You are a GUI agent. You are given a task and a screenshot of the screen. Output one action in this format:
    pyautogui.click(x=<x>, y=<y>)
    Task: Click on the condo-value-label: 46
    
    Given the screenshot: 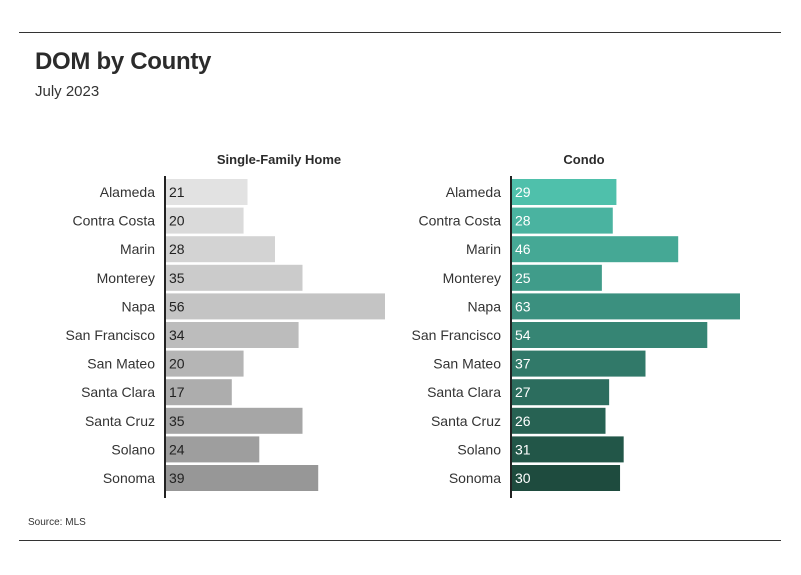 What is the action you would take?
    pyautogui.click(x=523, y=249)
    